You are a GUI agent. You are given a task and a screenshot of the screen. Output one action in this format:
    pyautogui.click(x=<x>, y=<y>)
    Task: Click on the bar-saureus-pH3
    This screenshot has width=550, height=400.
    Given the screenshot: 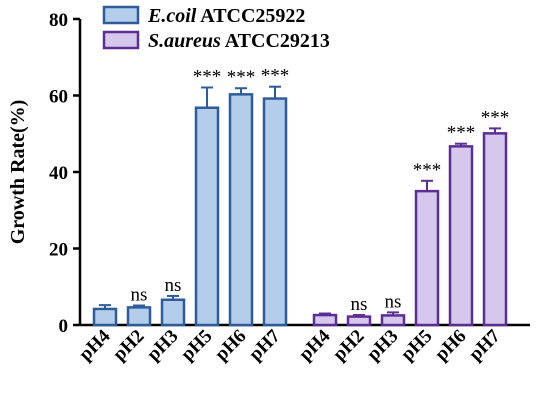 What is the action you would take?
    pyautogui.click(x=393, y=320)
    